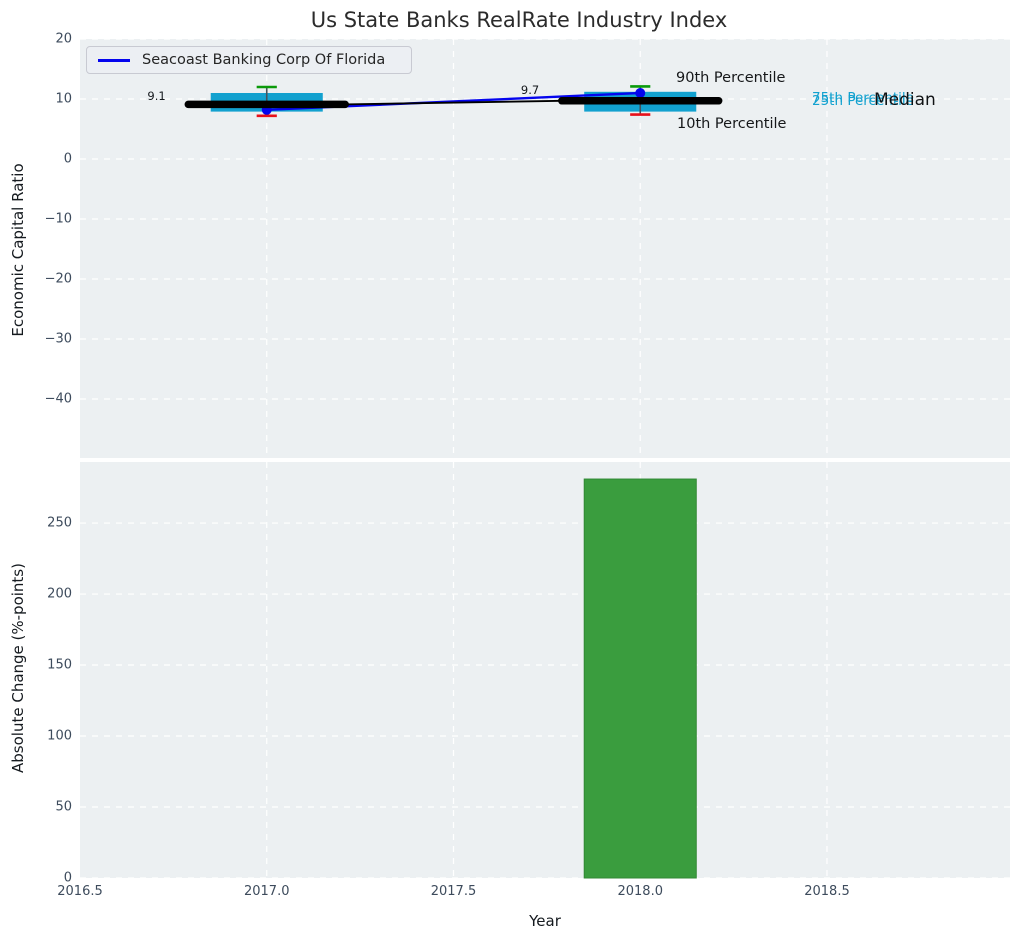 The image size is (1019, 942). I want to click on top-y-axis-label: Economic Capital Ratio, so click(18, 250).